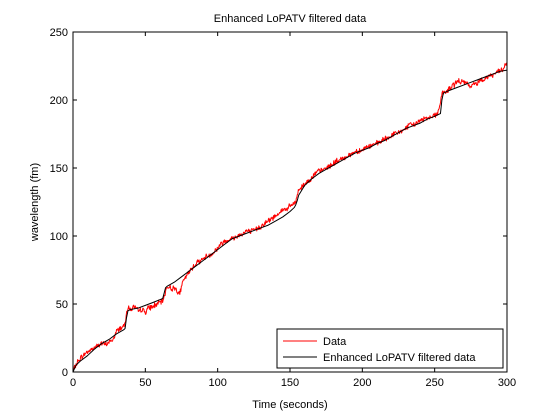 The image size is (560, 420). What do you see at coordinates (65, 373) in the screenshot?
I see `y-tick-label: 0` at bounding box center [65, 373].